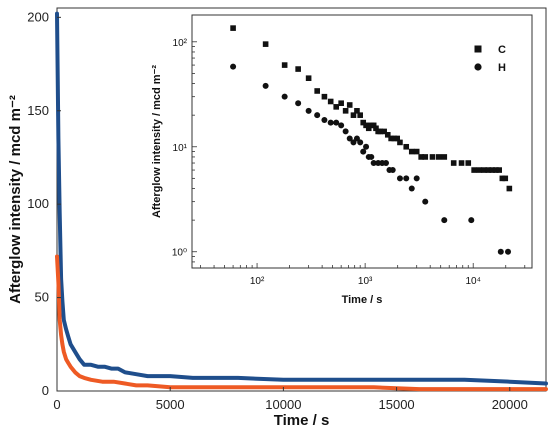  What do you see at coordinates (502, 50) in the screenshot?
I see `legend-label-C: C` at bounding box center [502, 50].